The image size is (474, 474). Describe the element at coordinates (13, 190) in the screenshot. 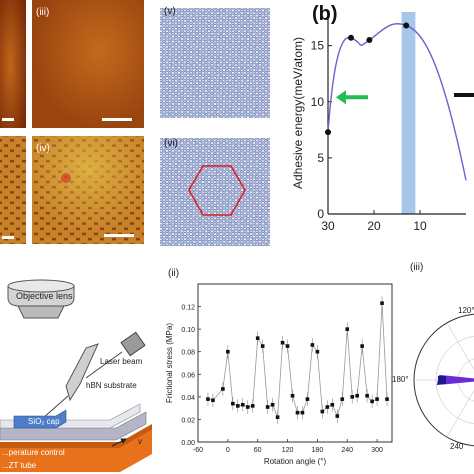

I see `afm-image-ii-lower` at that location.